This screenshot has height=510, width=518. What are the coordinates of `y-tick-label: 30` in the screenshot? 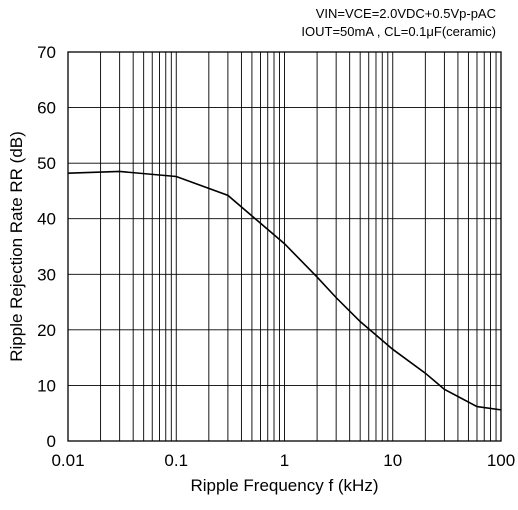 It's located at (46, 274).